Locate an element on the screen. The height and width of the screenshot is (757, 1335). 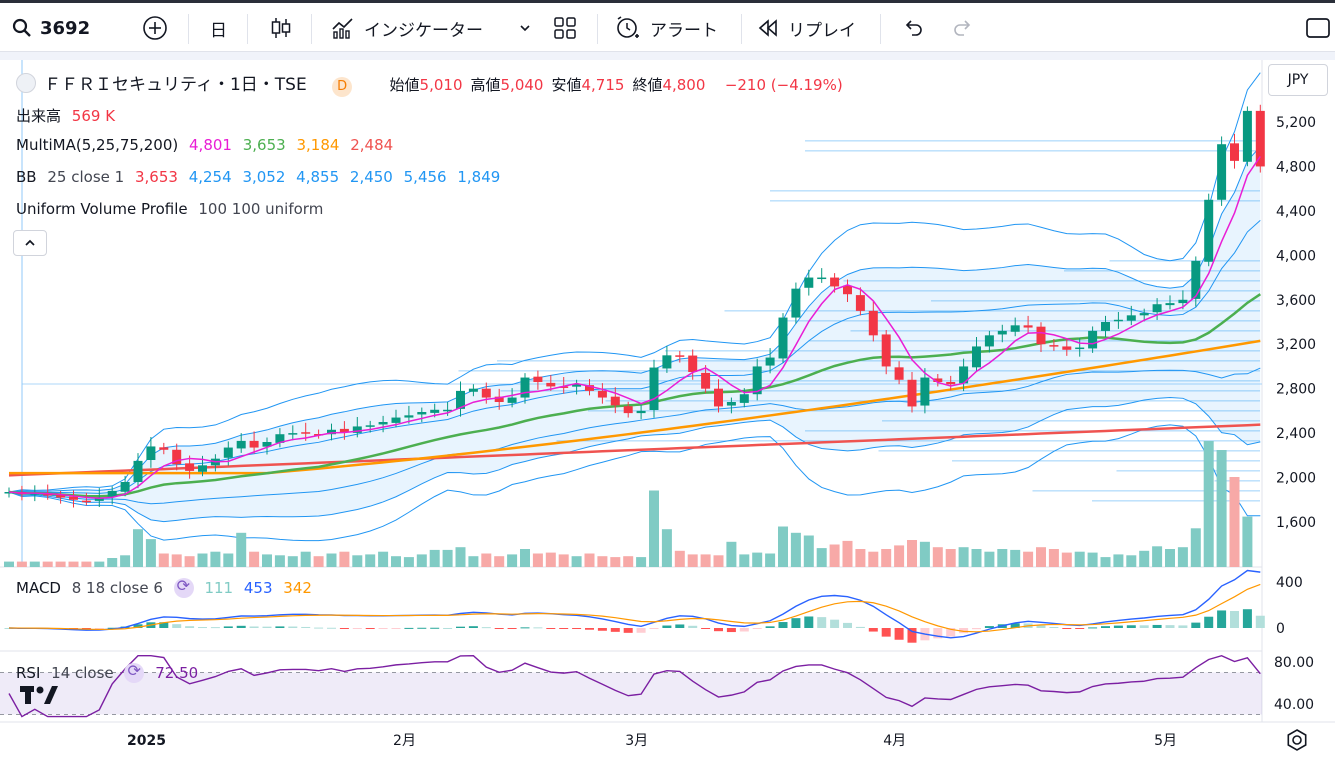
price-axis-label: 2,000 is located at coordinates (1296, 479).